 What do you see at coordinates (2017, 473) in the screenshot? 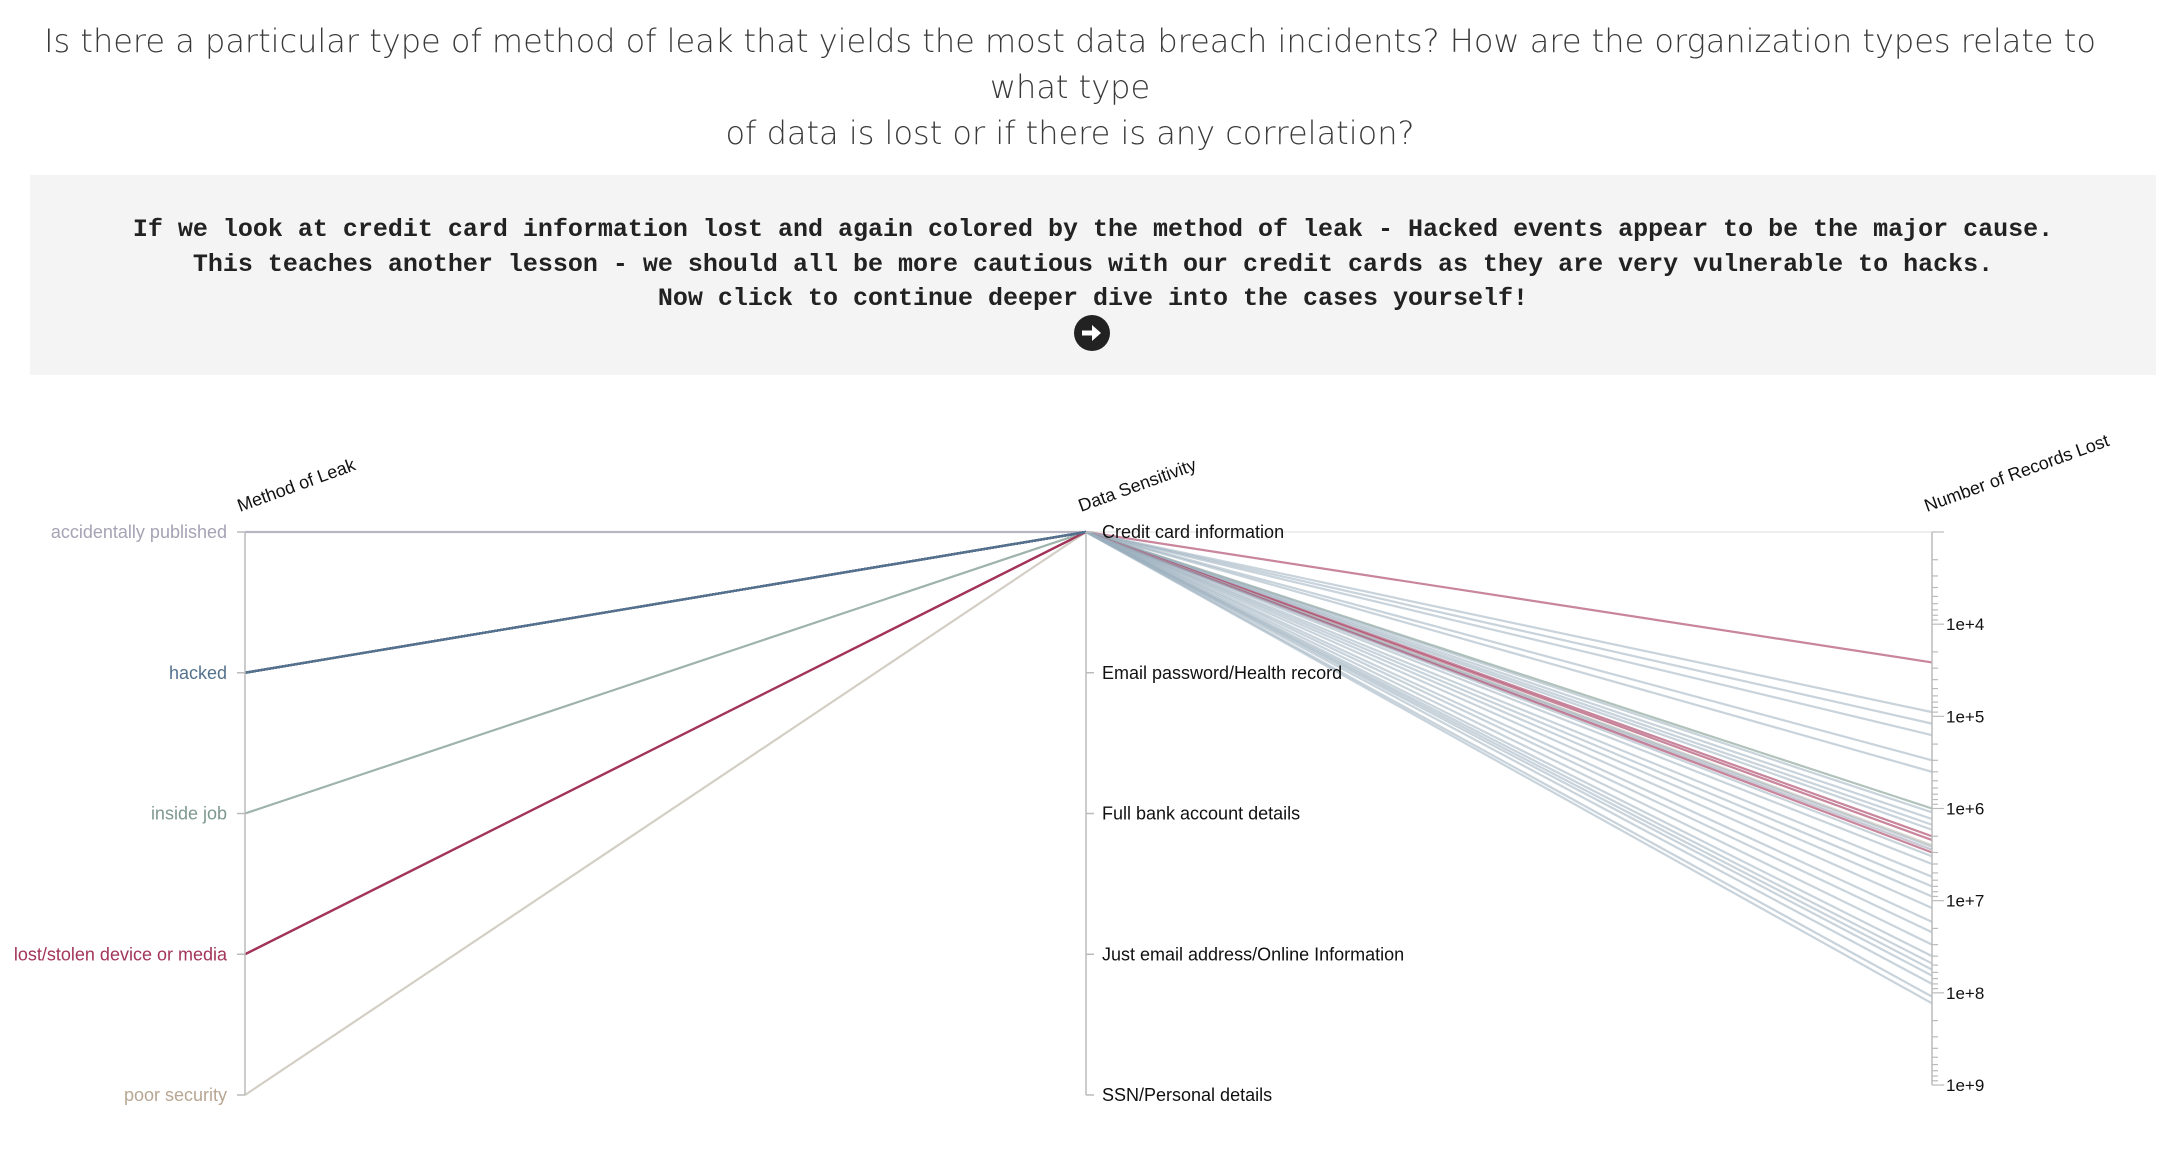
I see `axis-title-number-of-records-lost: Number of Records Lost` at bounding box center [2017, 473].